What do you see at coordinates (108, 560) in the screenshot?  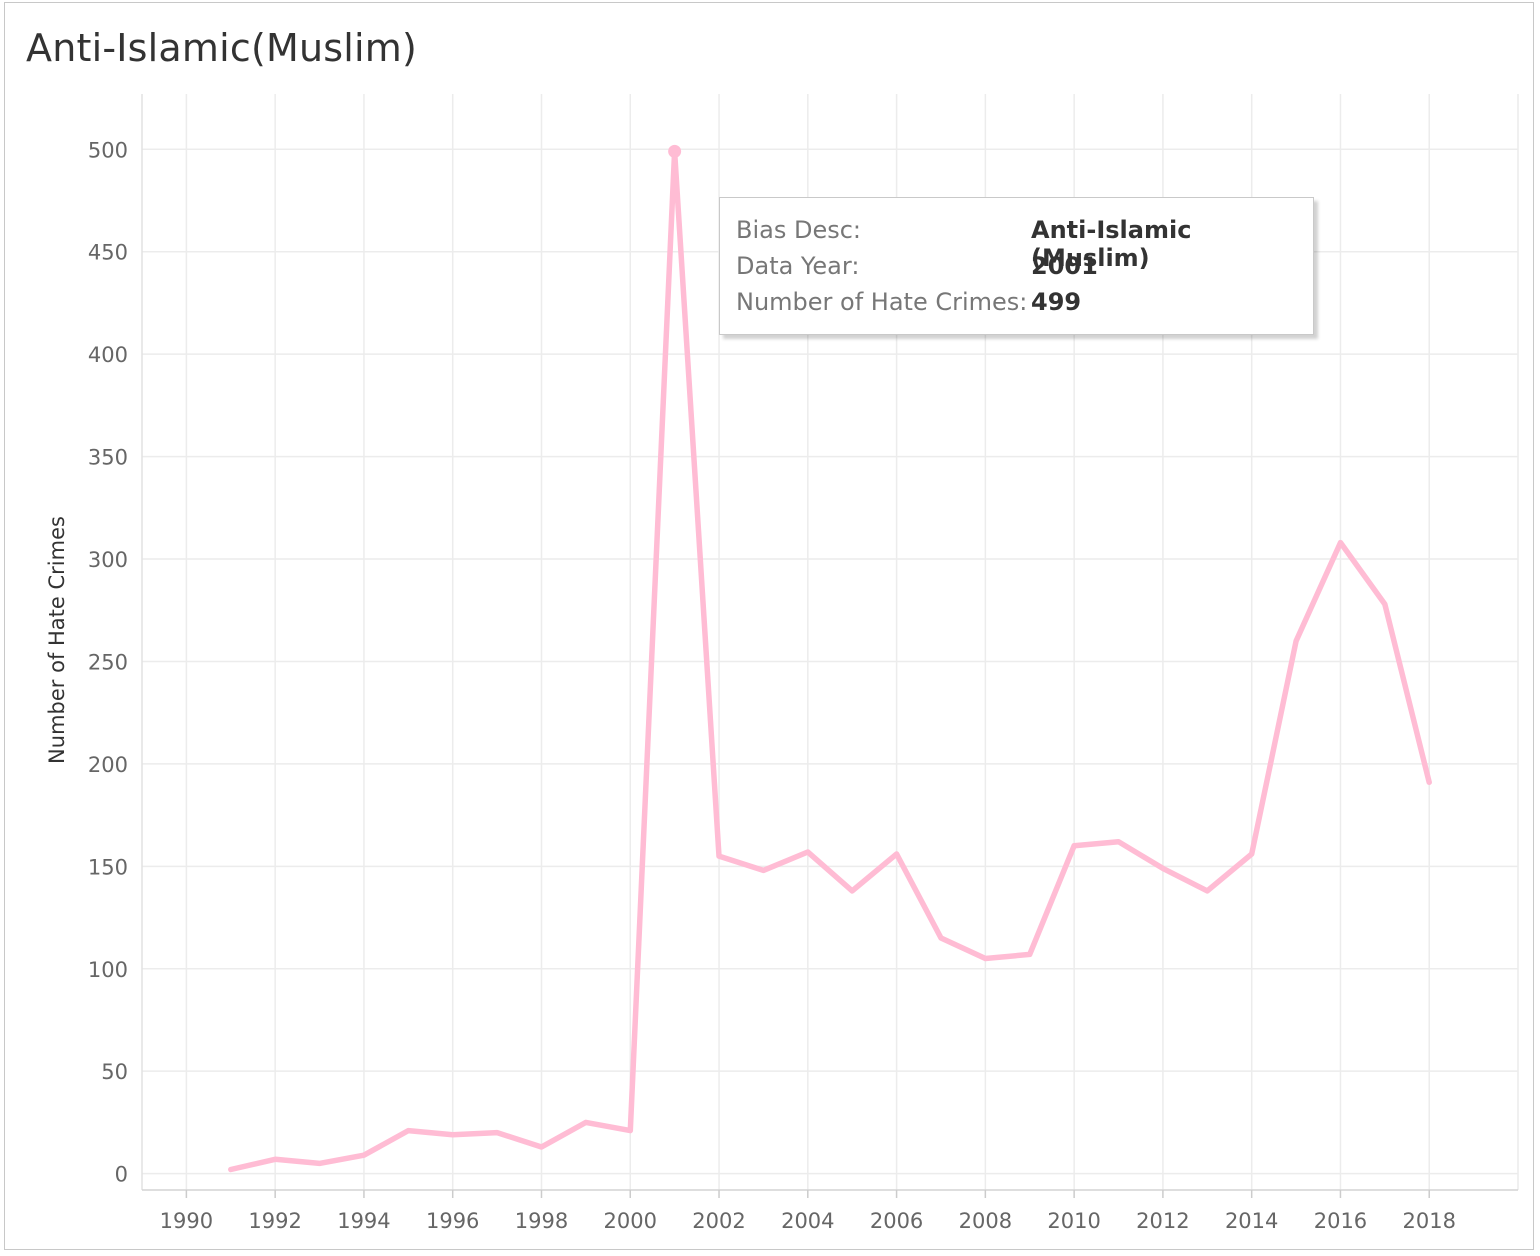 I see `y-tick-label-300: 300` at bounding box center [108, 560].